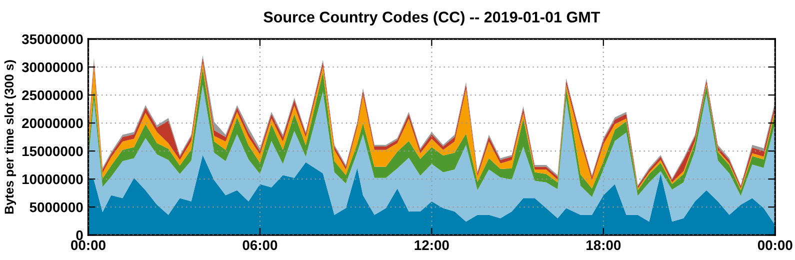  What do you see at coordinates (52, 39) in the screenshot?
I see `y-tick-label: 35000000` at bounding box center [52, 39].